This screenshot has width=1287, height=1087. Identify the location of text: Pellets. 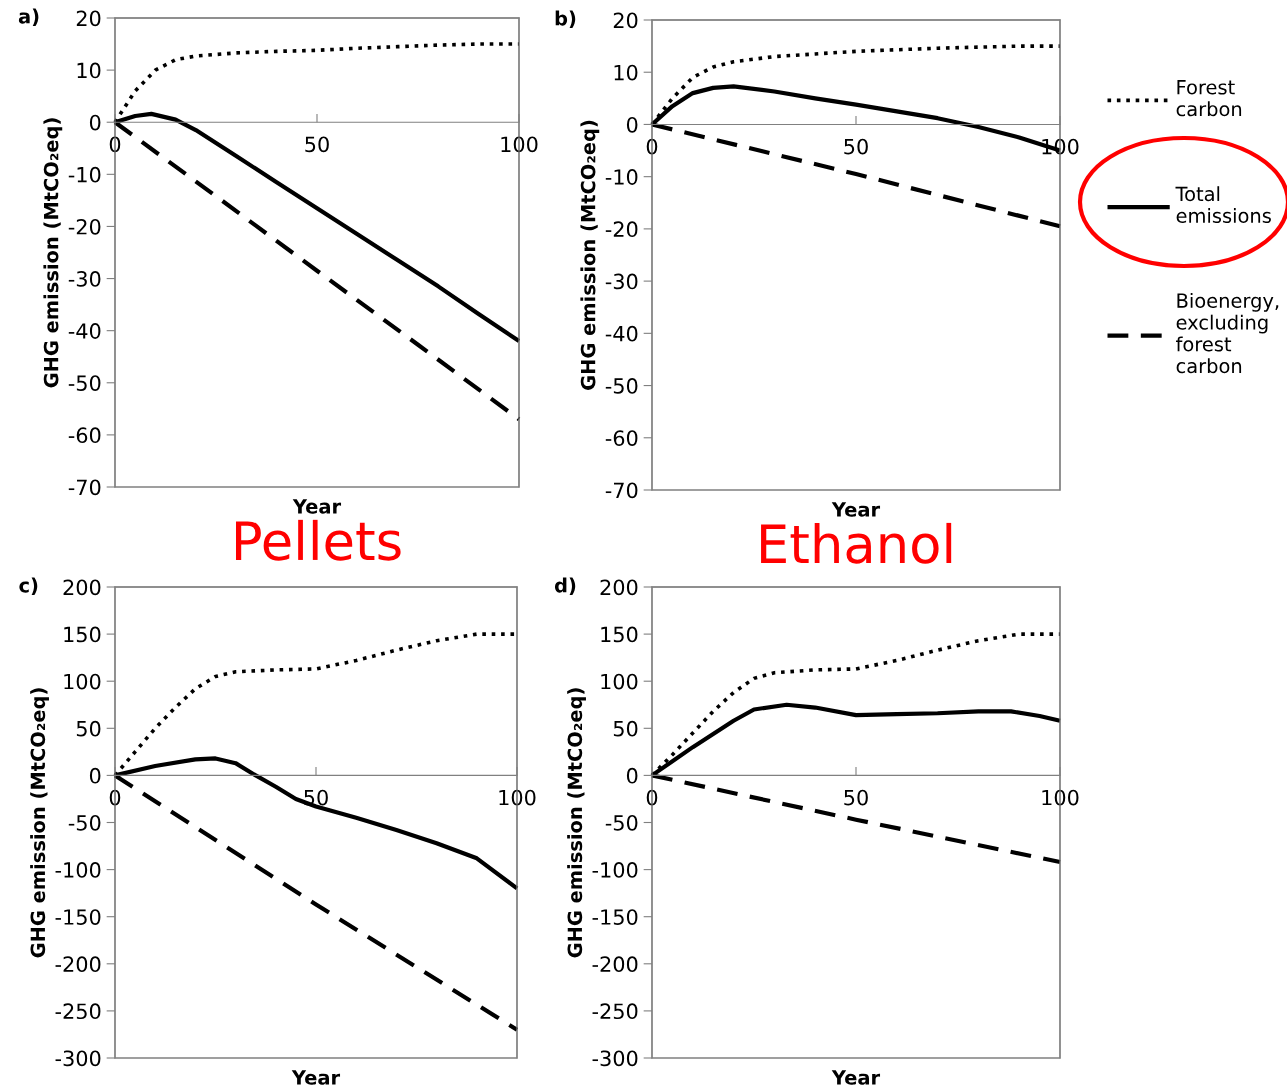
(318, 540).